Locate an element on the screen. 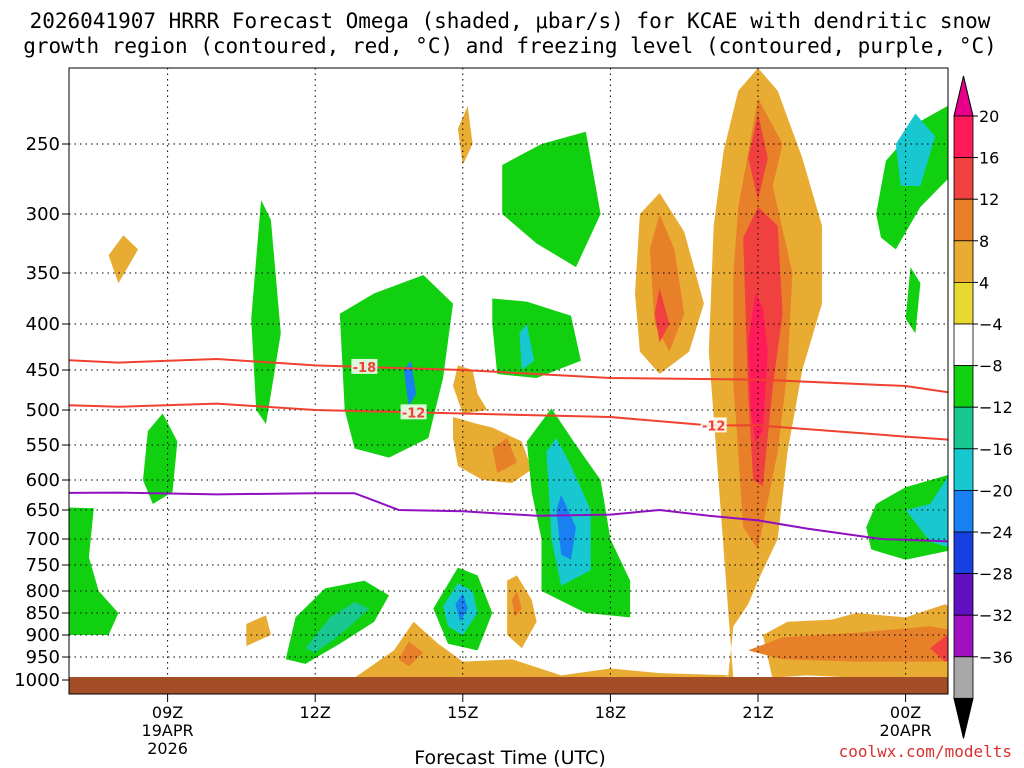  colorbar-tick-label-11: −28 is located at coordinates (996, 574).